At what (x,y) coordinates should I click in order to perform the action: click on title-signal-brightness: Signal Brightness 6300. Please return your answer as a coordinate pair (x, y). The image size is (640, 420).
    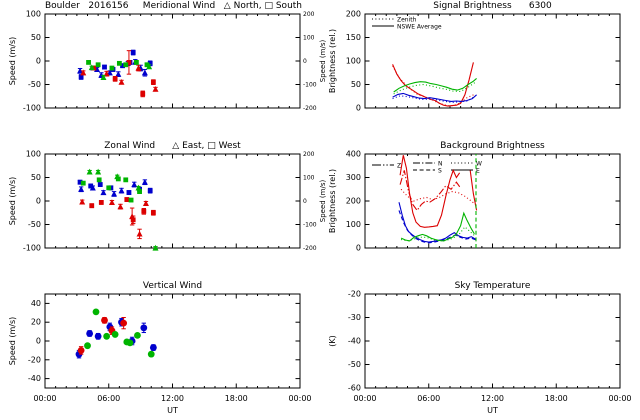
    Looking at the image, I should click on (492, 6).